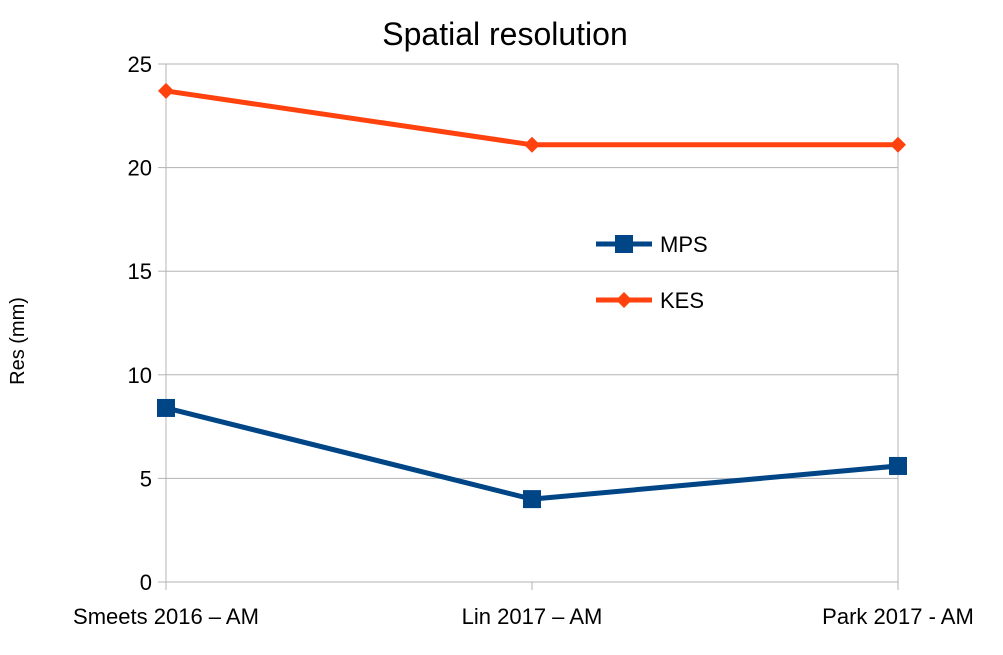  Describe the element at coordinates (652, 244) in the screenshot. I see `legend-item: MPS` at that location.